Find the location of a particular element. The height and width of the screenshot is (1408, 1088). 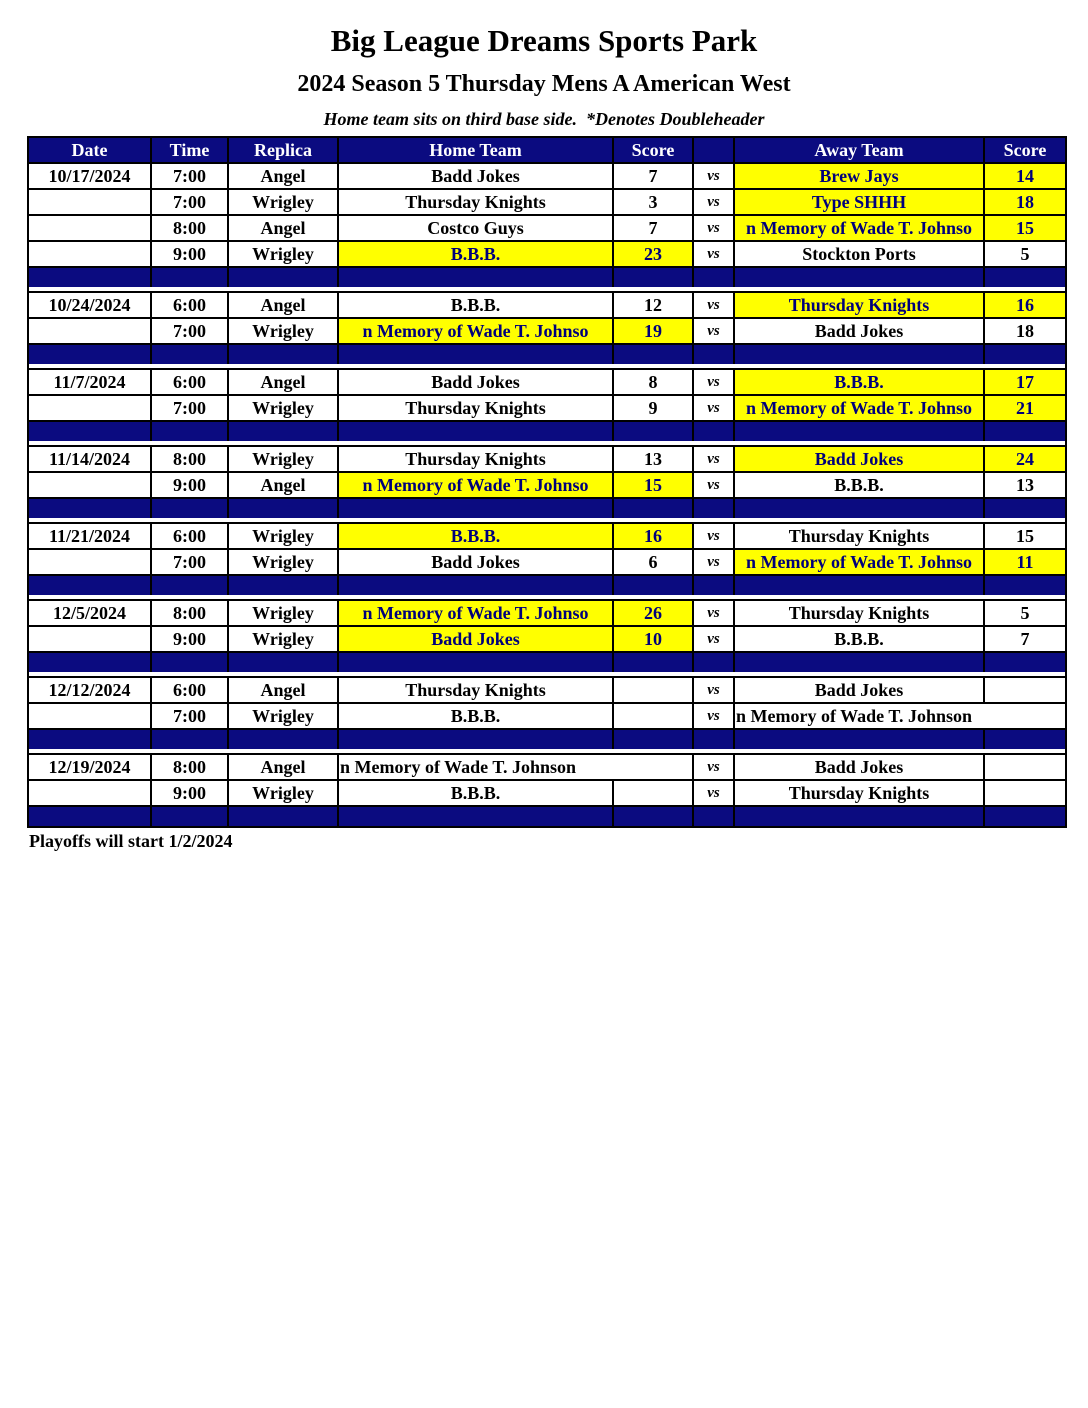

header-cell-home-score: Score is located at coordinates (654, 150).